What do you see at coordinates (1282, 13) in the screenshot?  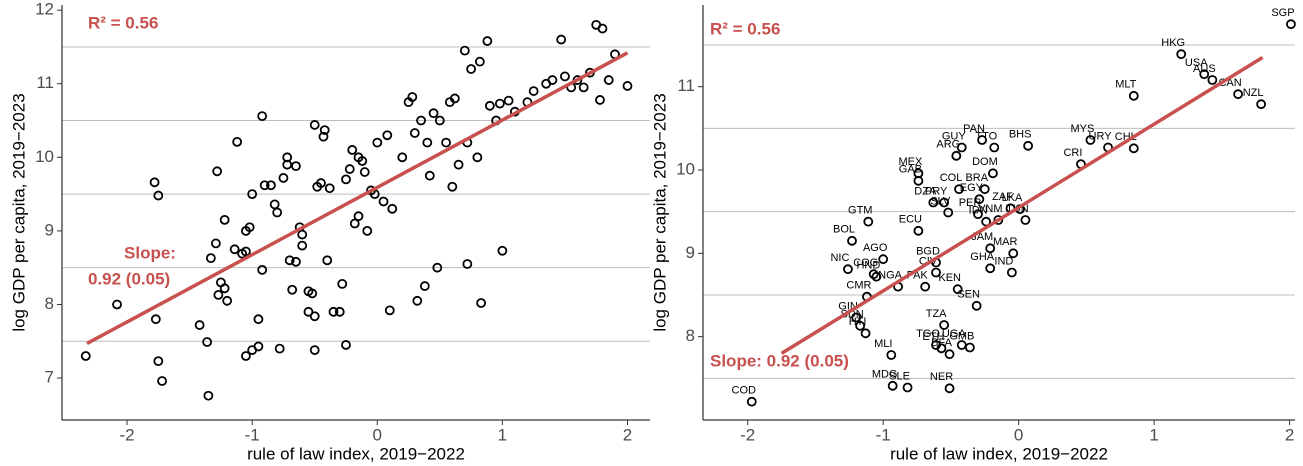 I see `point-label: SGP` at bounding box center [1282, 13].